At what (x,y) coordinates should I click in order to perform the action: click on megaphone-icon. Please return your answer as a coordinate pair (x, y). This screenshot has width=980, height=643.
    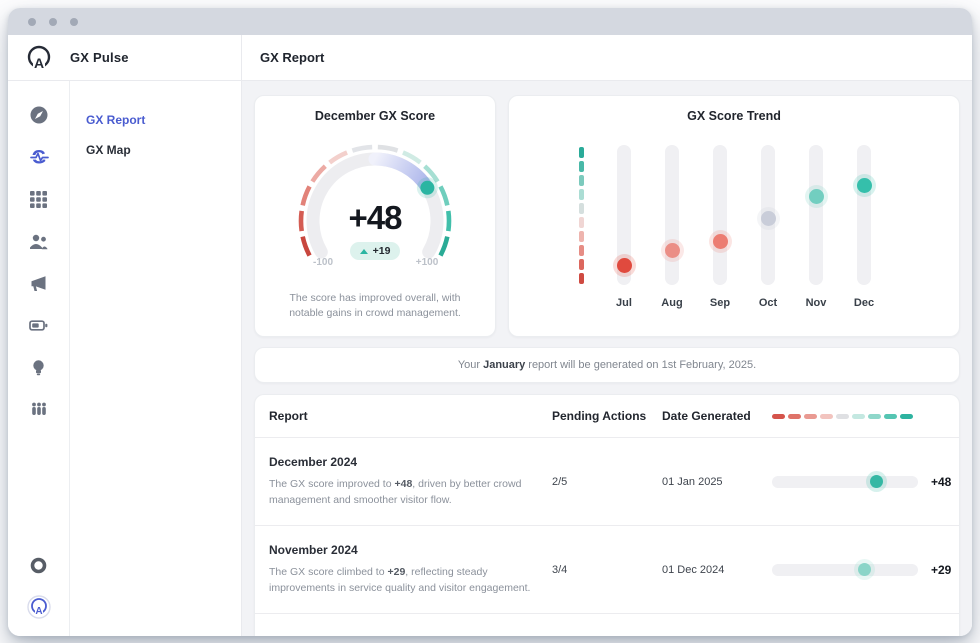
    Looking at the image, I should click on (39, 283).